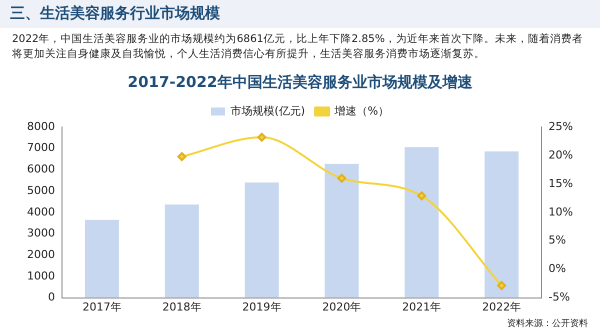  I want to click on legend-label: 市场规模(亿元), so click(268, 111).